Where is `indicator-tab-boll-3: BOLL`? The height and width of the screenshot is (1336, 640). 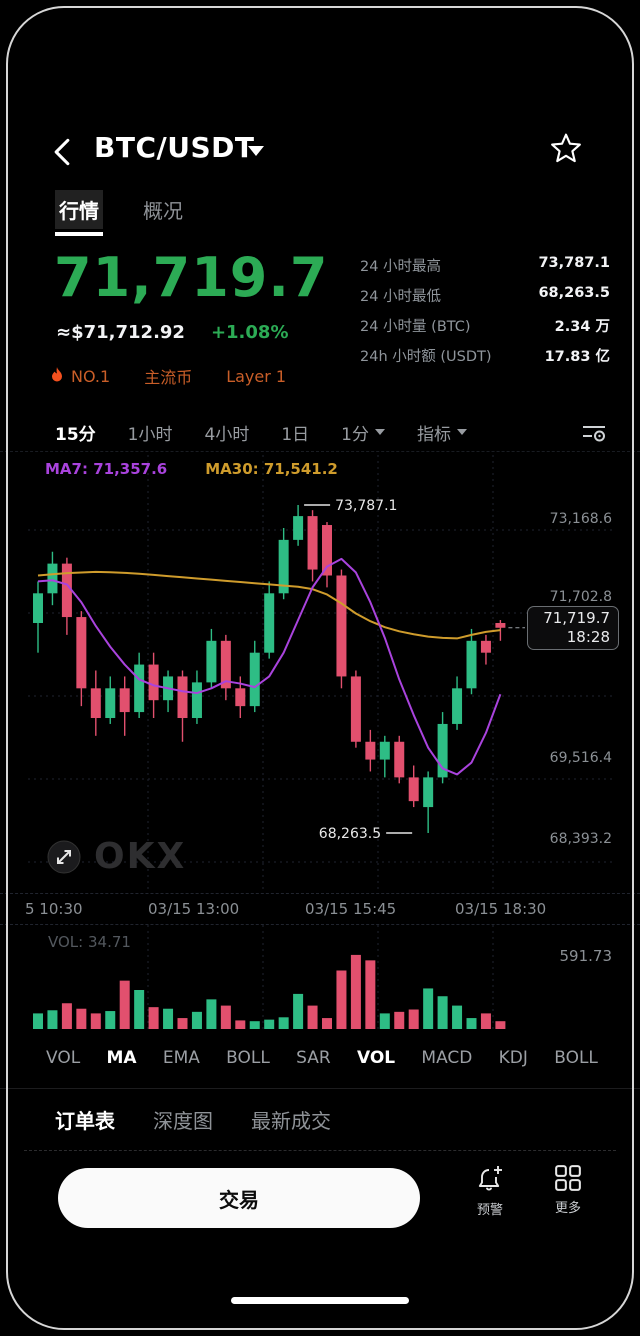 indicator-tab-boll-3: BOLL is located at coordinates (248, 1058).